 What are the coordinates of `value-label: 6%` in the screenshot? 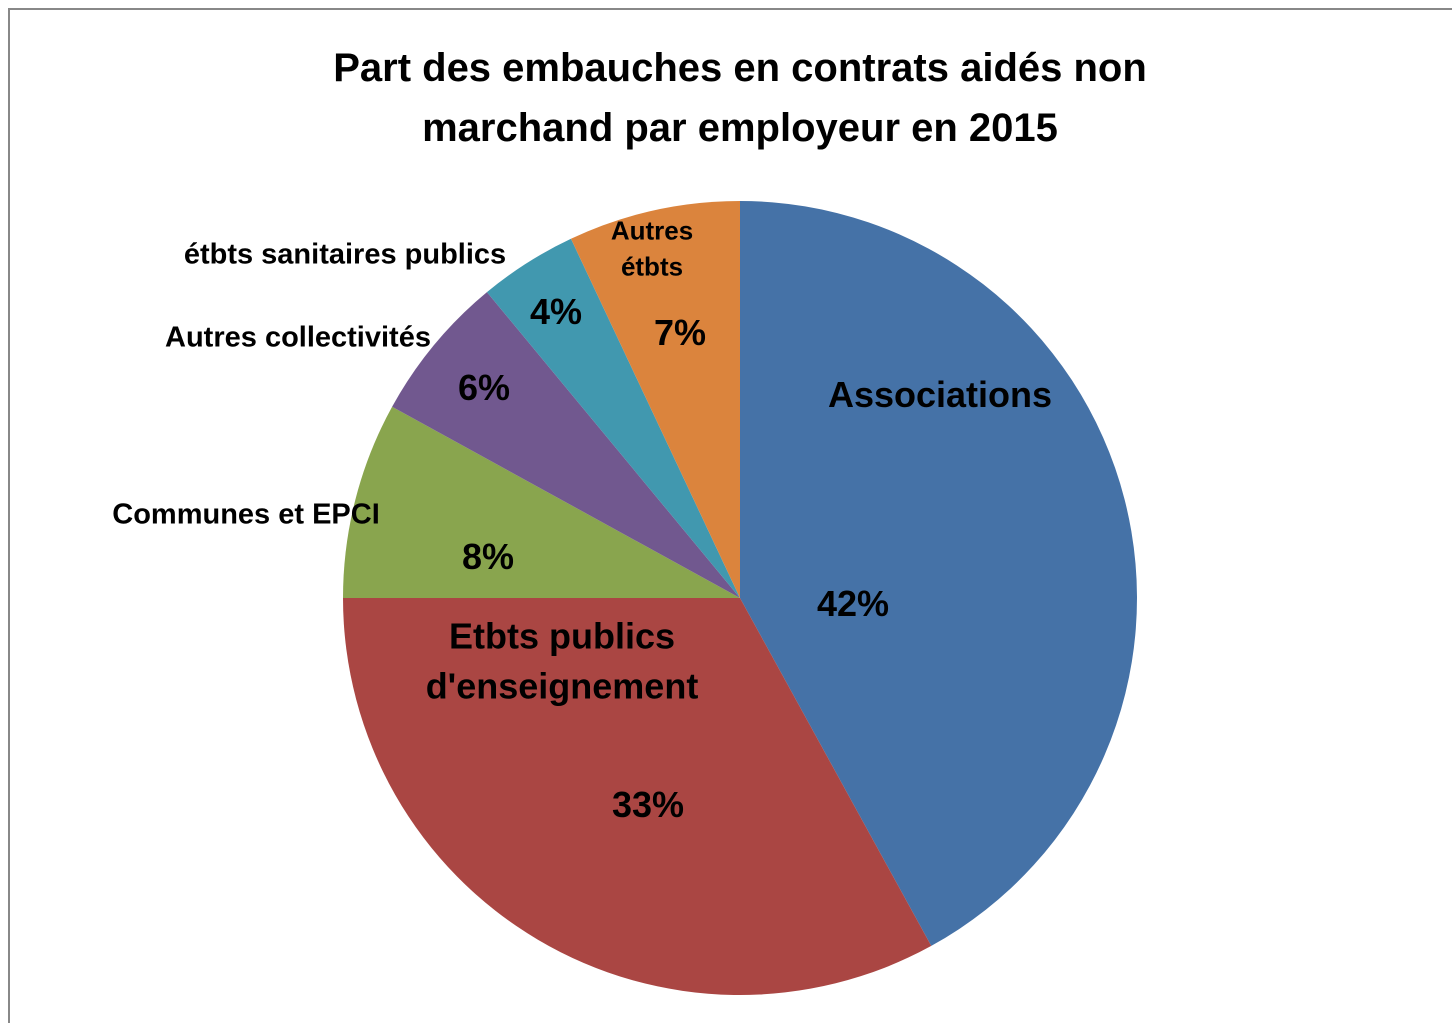 It's located at (484, 387).